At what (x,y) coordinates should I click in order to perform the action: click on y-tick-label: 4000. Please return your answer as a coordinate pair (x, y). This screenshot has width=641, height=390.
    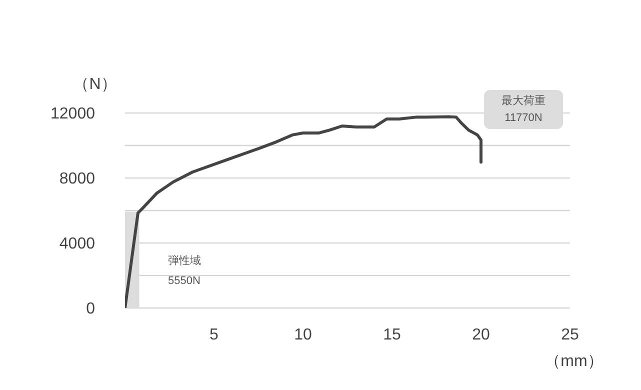
    Looking at the image, I should click on (77, 244).